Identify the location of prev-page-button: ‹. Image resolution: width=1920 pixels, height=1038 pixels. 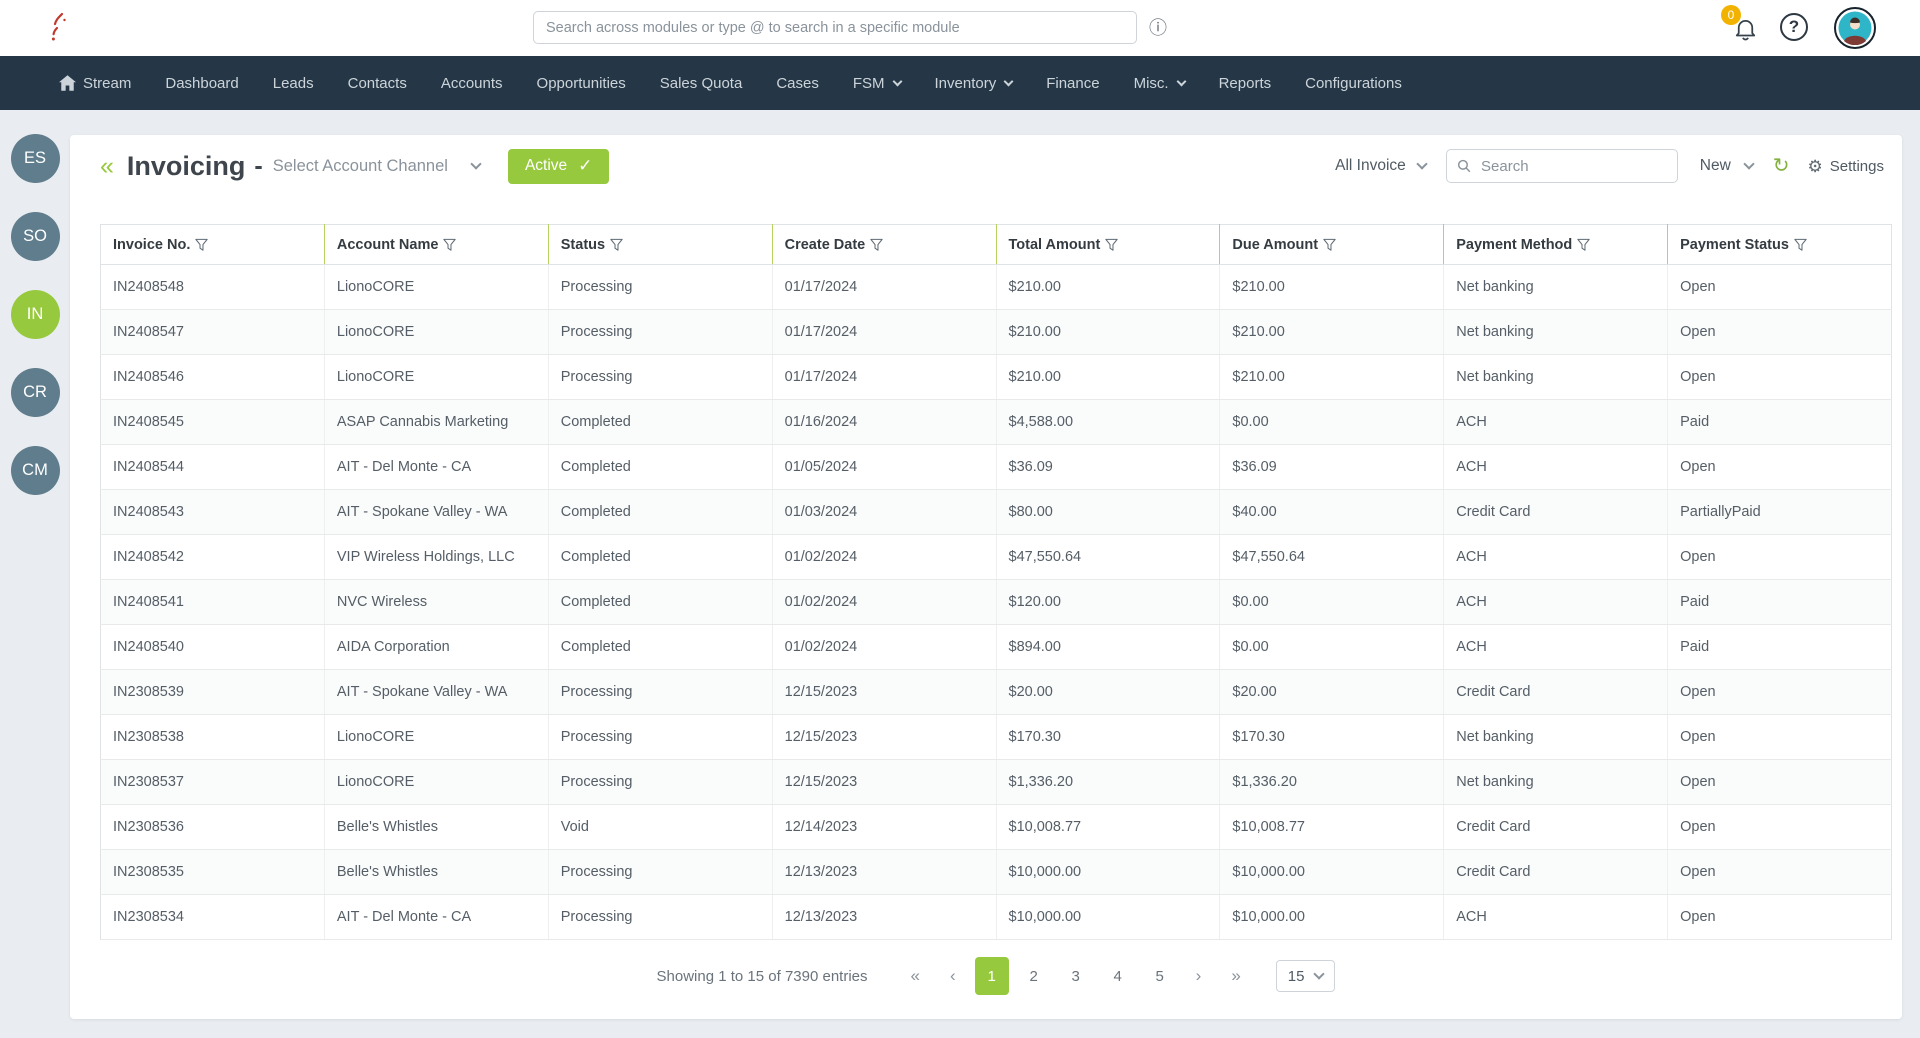
(952, 975).